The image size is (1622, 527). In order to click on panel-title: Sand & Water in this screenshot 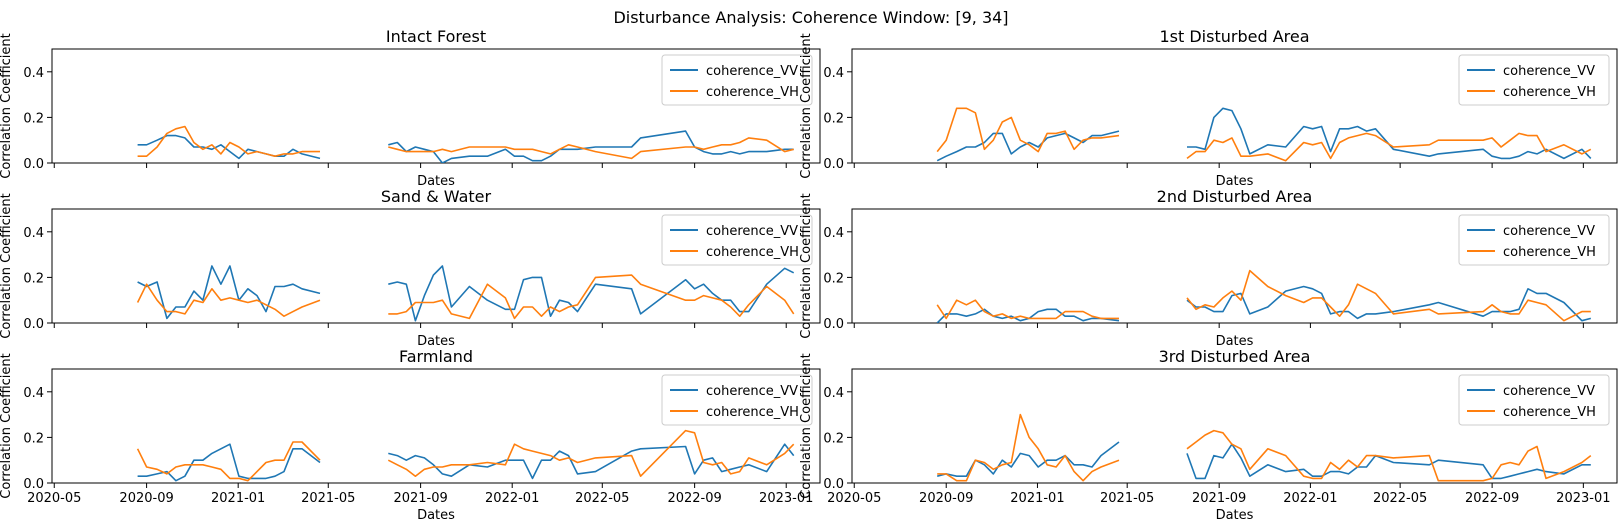, I will do `click(436, 196)`.